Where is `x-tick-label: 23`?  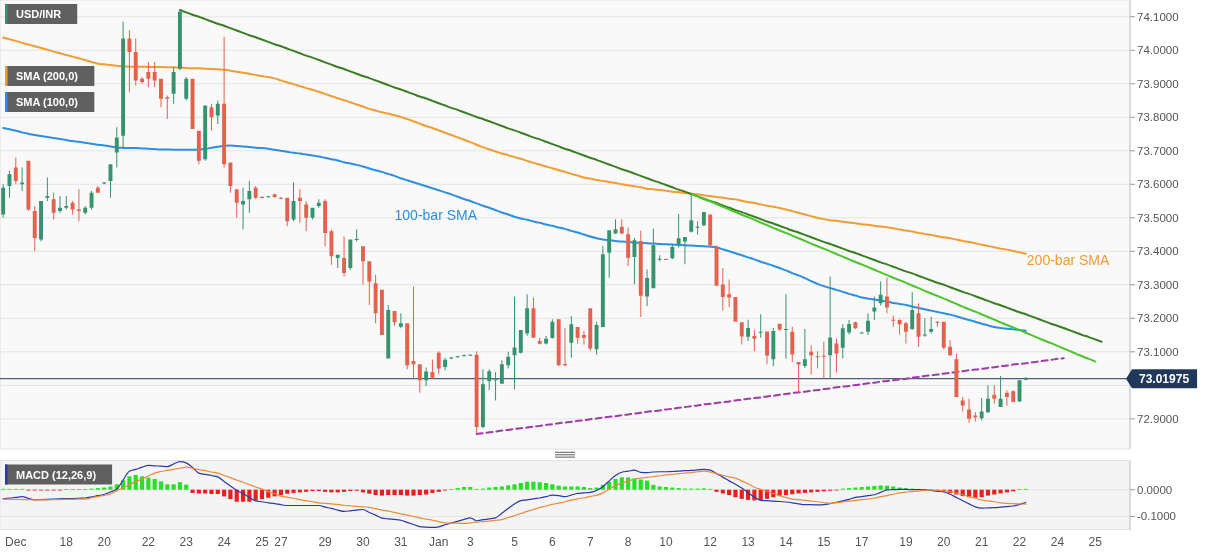 x-tick-label: 23 is located at coordinates (186, 541).